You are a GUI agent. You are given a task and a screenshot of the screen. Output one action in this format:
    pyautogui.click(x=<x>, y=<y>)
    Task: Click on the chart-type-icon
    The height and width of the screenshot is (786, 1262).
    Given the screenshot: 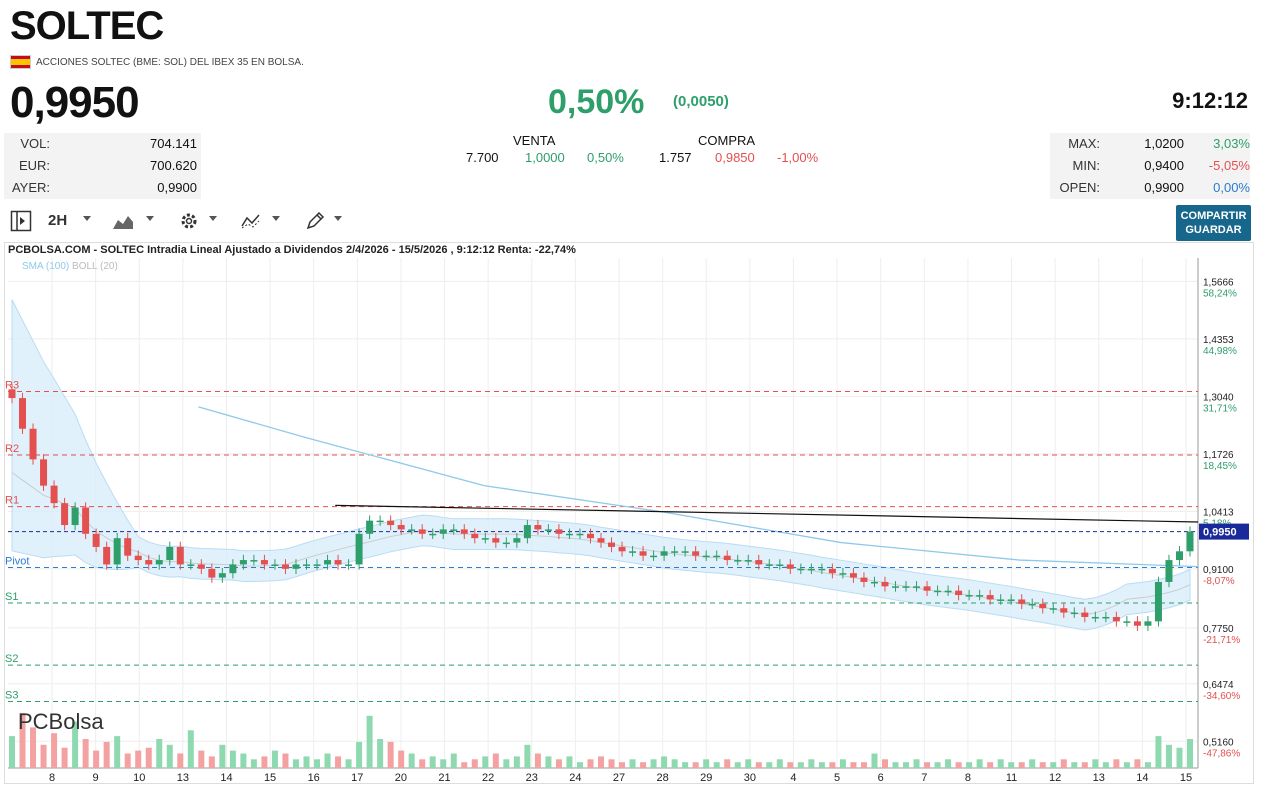 What is the action you would take?
    pyautogui.click(x=123, y=221)
    